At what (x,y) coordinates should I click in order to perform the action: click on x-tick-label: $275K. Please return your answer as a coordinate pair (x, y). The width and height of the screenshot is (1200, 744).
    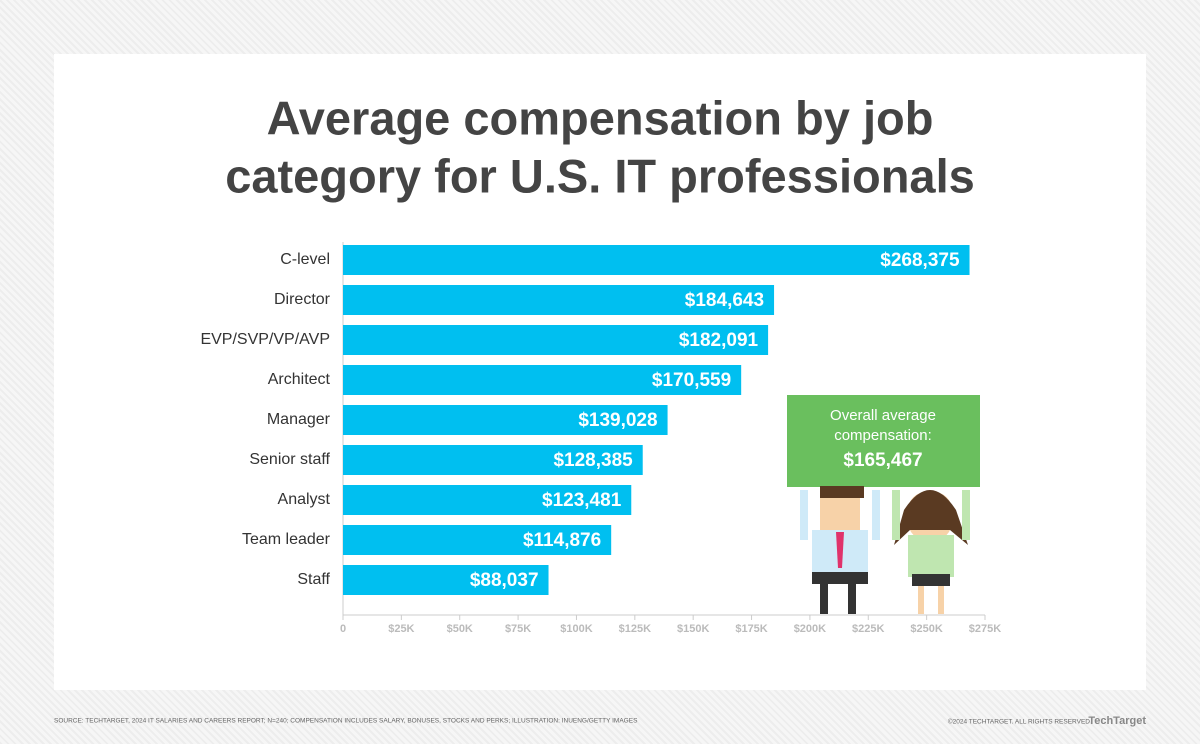
    Looking at the image, I should click on (985, 629).